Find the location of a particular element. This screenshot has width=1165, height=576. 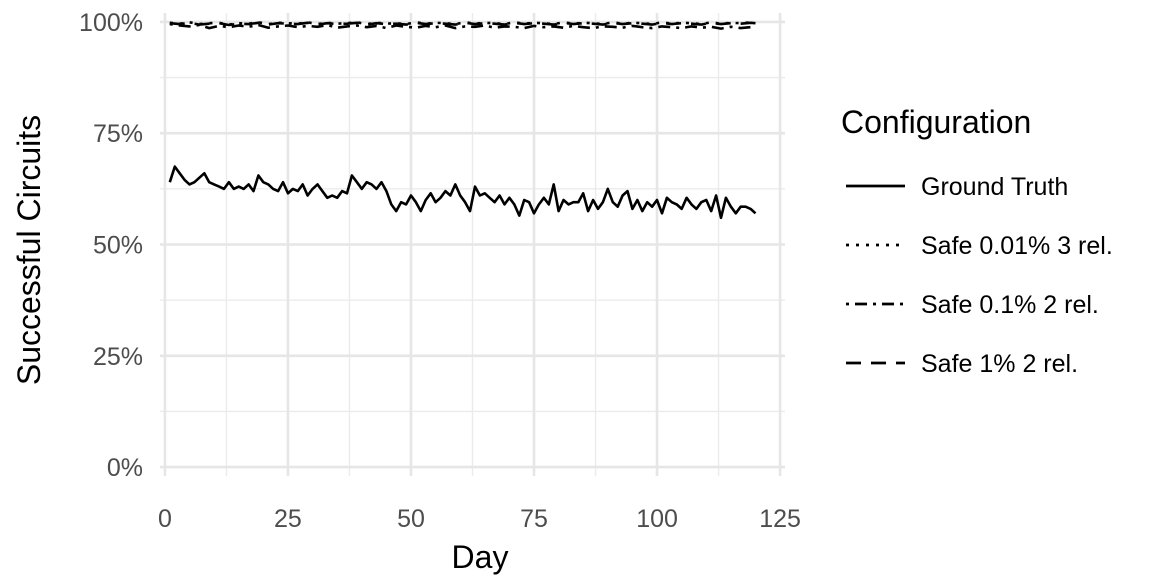

legend-title: Configuration is located at coordinates (936, 122).